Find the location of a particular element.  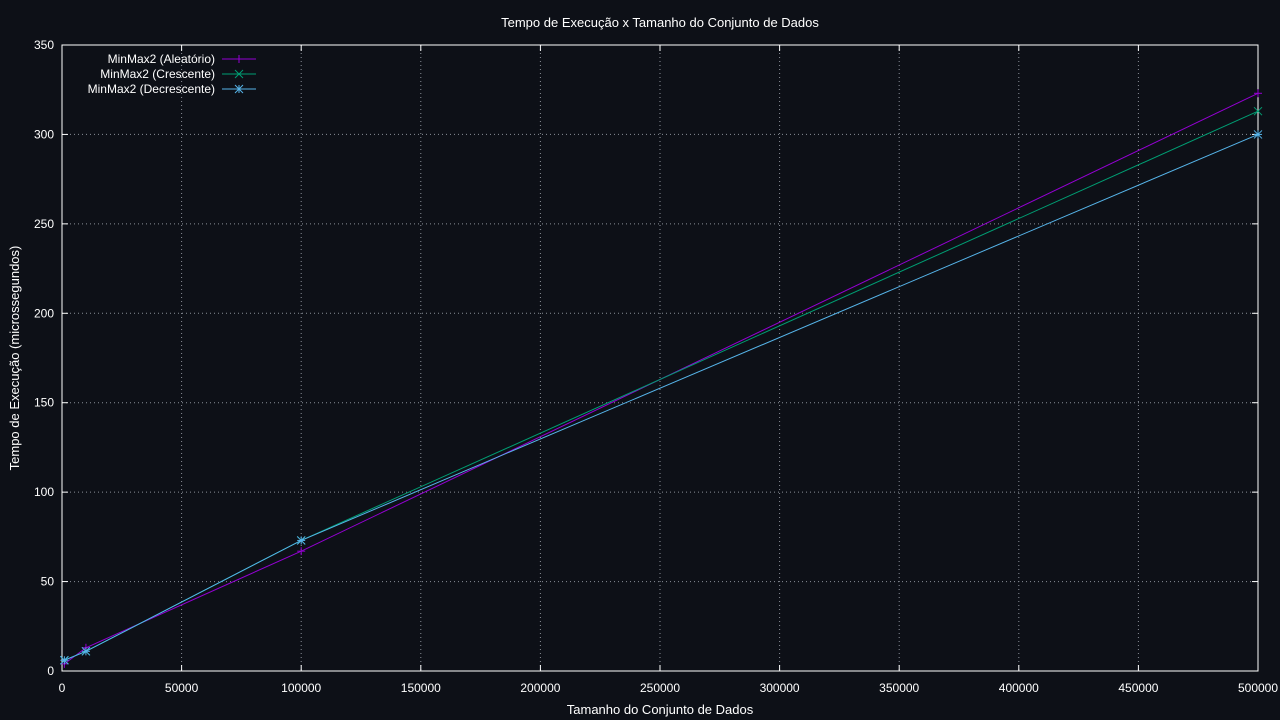

x-tick-label: 0 is located at coordinates (62, 688).